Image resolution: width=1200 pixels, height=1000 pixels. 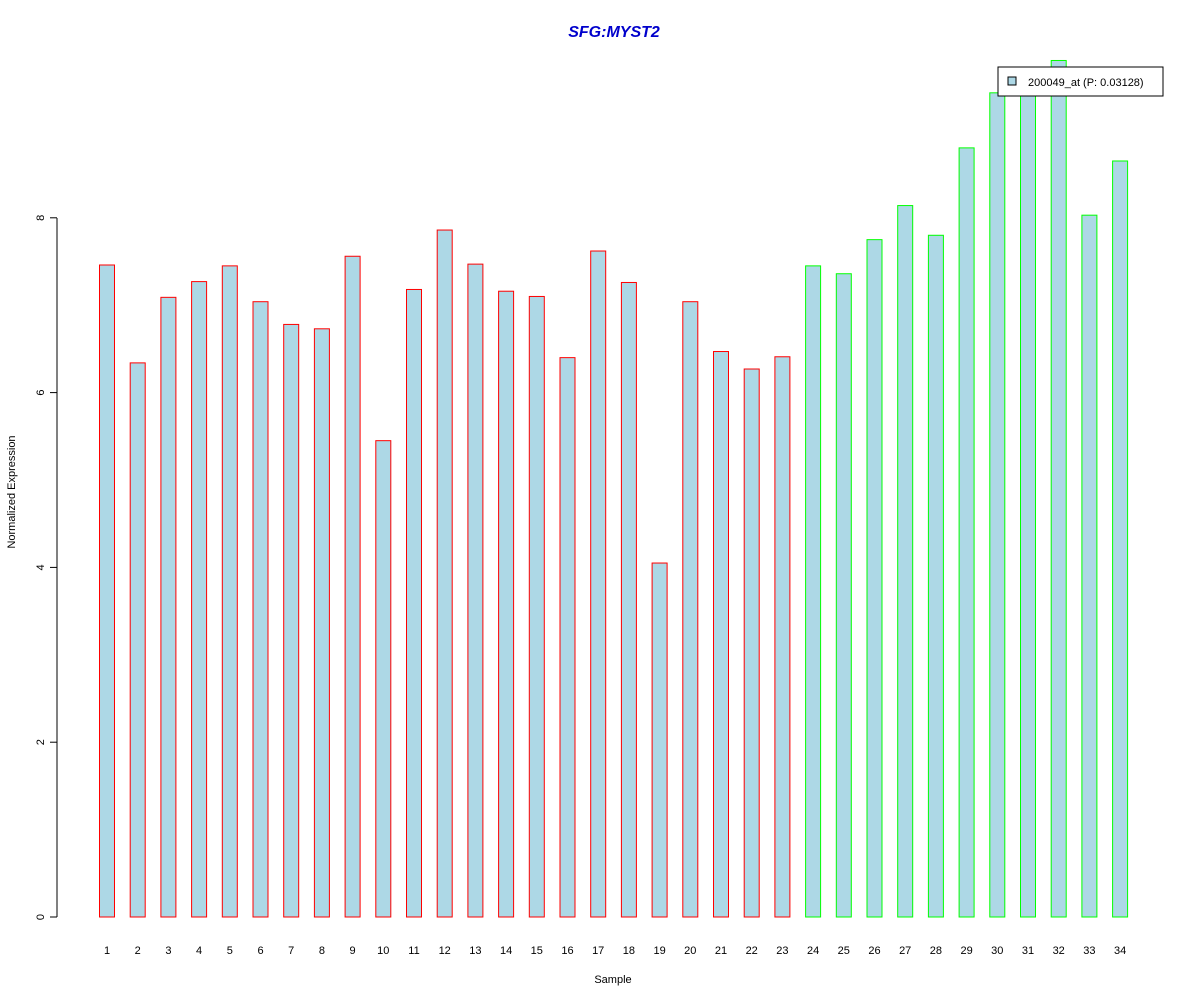 I want to click on x-tick-label: 10, so click(x=383, y=951).